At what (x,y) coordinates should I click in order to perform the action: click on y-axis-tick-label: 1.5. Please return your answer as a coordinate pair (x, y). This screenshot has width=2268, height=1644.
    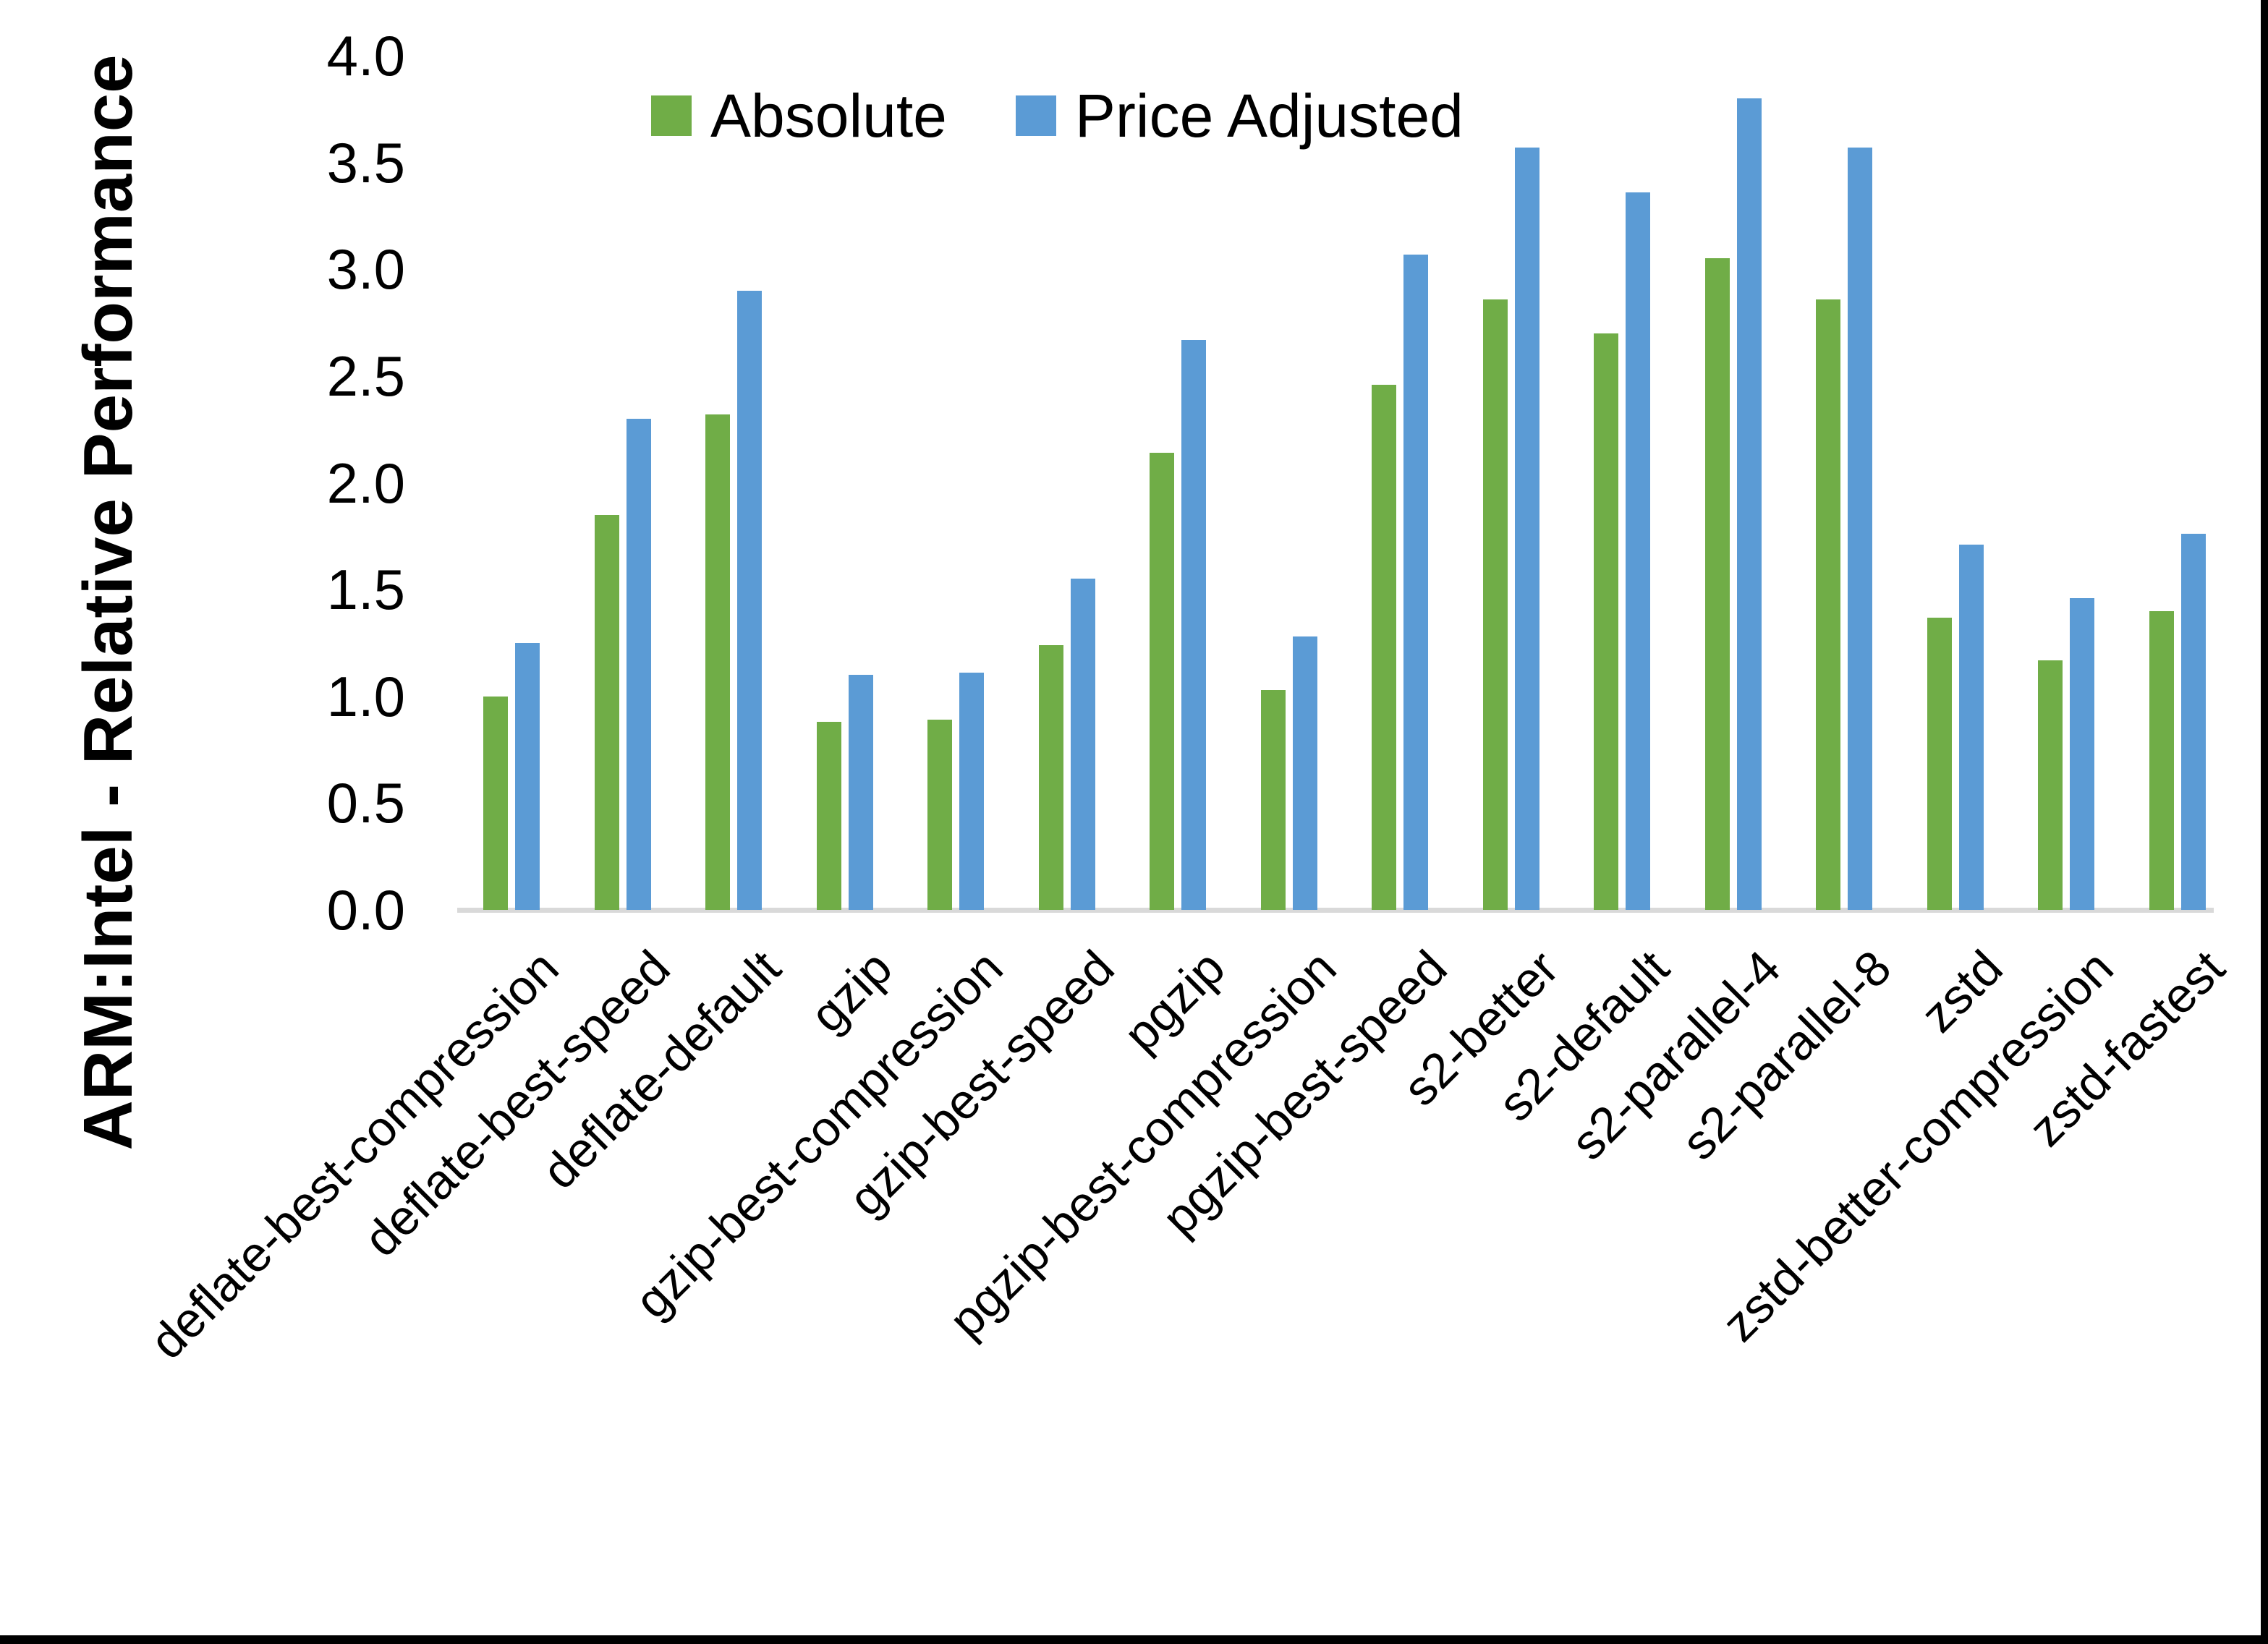
    Looking at the image, I should click on (365, 590).